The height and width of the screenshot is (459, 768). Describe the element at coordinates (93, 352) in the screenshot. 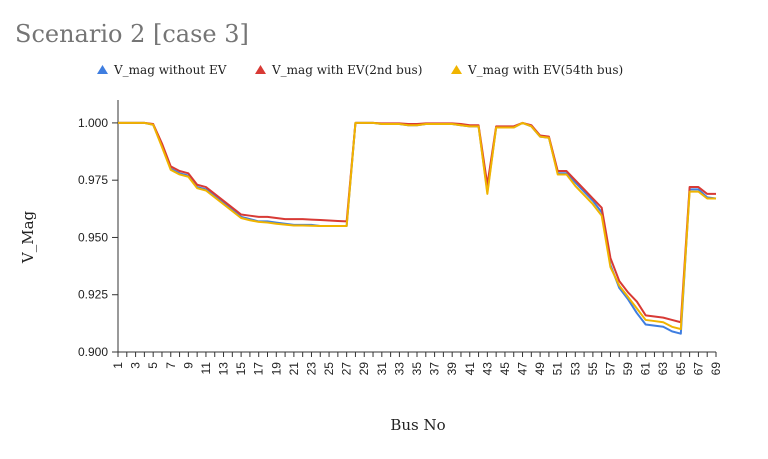

I see `y-tick-label: 0.900` at that location.